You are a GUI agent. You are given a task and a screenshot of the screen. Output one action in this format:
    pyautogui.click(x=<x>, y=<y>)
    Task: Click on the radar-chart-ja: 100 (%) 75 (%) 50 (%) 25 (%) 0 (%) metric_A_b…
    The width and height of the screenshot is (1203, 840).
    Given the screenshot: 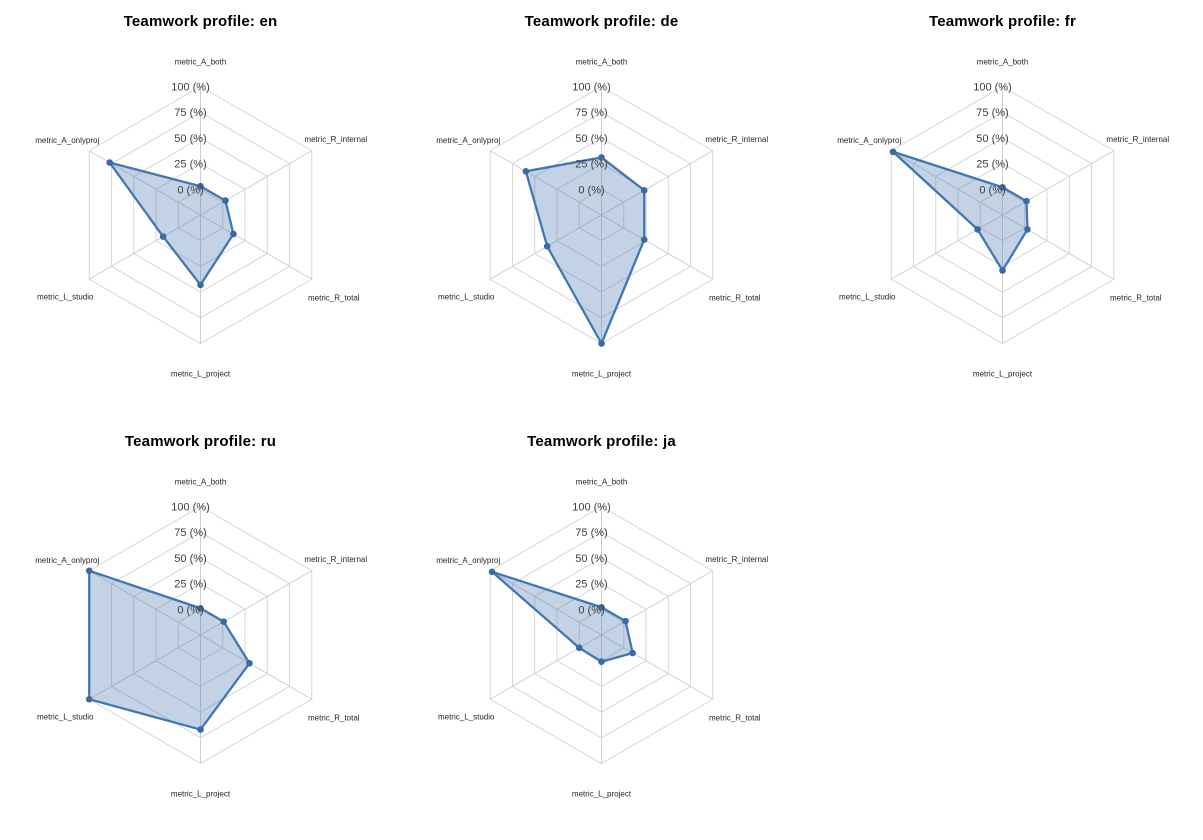 What is the action you would take?
    pyautogui.click(x=602, y=638)
    